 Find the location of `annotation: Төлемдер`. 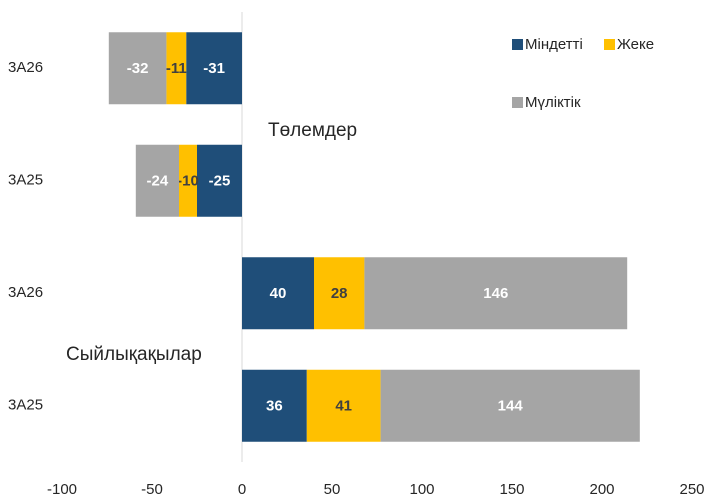

annotation: Төлемдер is located at coordinates (312, 130).